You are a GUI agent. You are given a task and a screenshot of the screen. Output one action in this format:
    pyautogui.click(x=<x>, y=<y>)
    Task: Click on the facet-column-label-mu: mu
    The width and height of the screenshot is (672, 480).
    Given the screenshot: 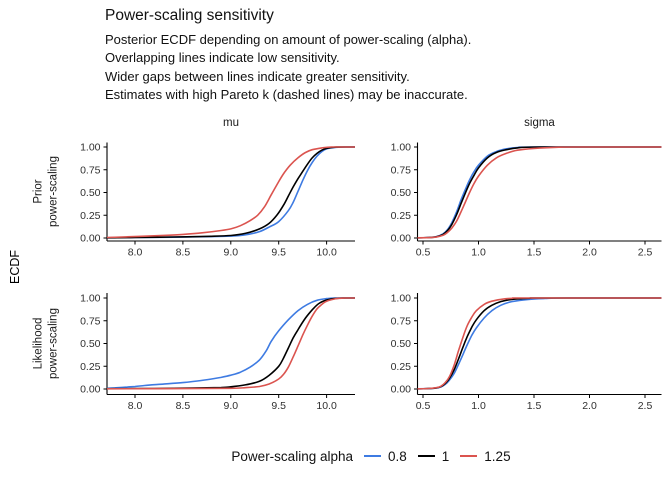 What is the action you would take?
    pyautogui.click(x=231, y=123)
    